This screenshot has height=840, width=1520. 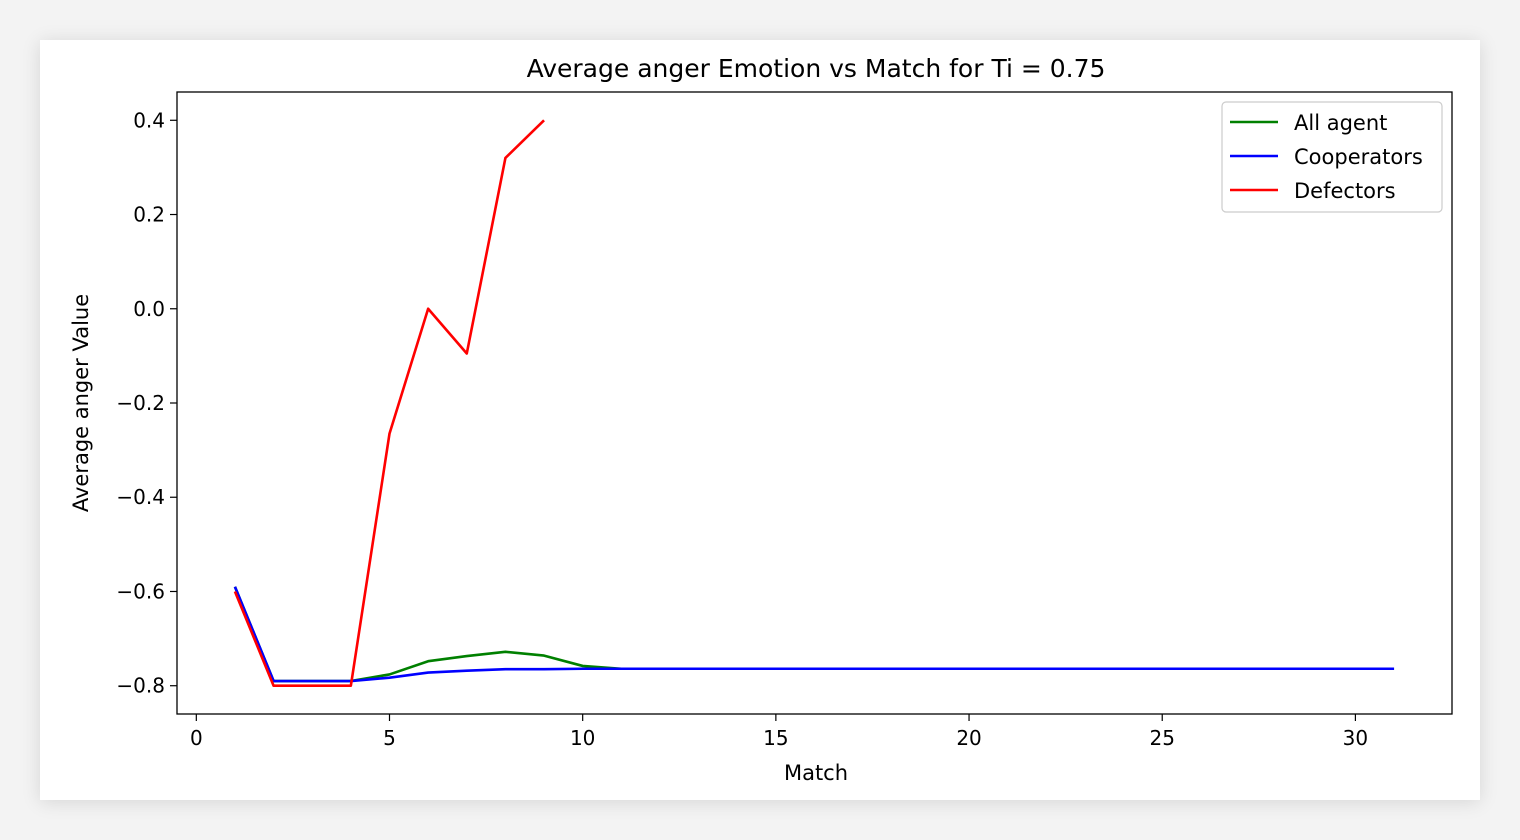 I want to click on legend-label-2: Defectors, so click(x=1345, y=191).